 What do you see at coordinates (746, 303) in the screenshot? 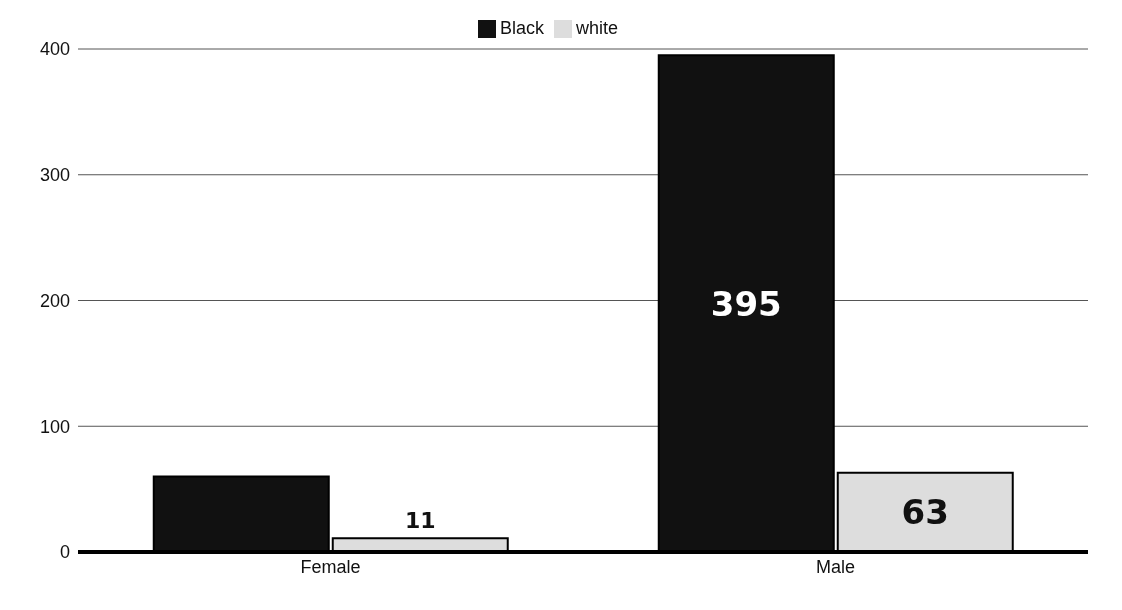
I see `data-label: 395` at bounding box center [746, 303].